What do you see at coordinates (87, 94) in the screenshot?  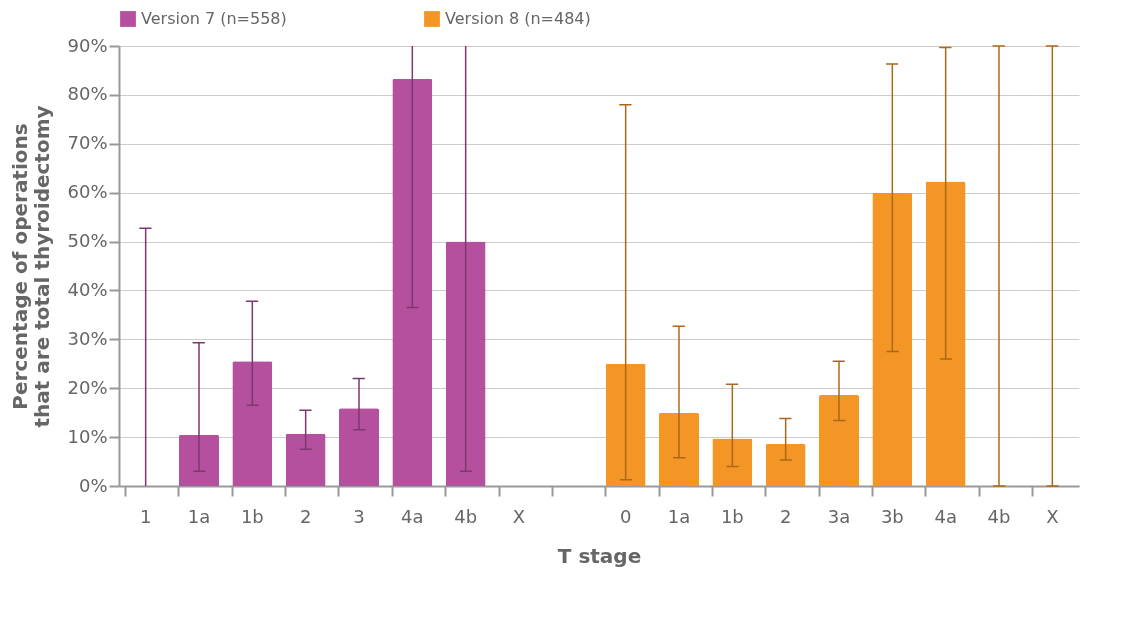 I see `y-tick-label: 80%` at bounding box center [87, 94].